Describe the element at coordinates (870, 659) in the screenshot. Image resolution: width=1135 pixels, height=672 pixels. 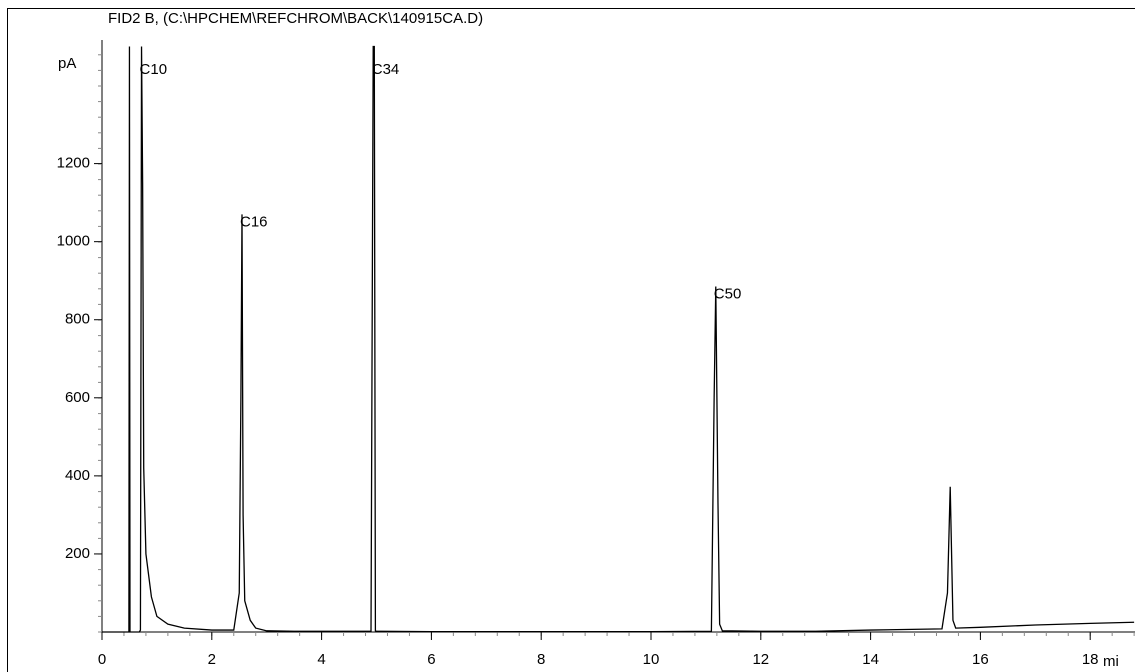
I see `x-tick-label: 14` at that location.